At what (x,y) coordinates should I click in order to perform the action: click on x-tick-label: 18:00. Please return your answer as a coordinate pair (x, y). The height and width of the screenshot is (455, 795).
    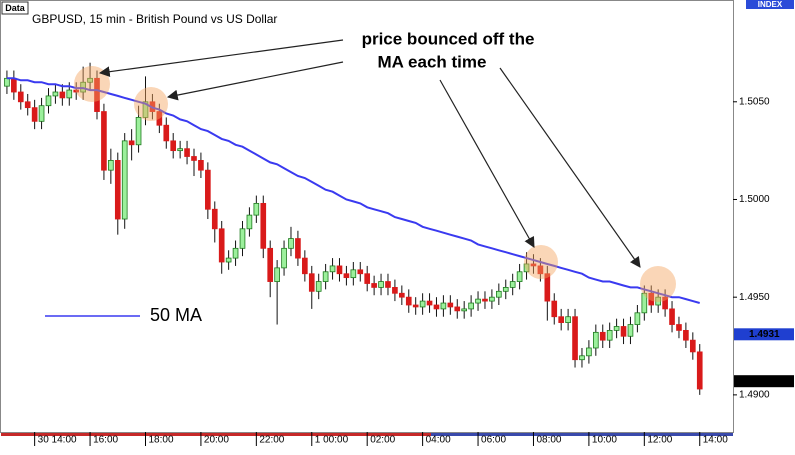
    Looking at the image, I should click on (160, 440).